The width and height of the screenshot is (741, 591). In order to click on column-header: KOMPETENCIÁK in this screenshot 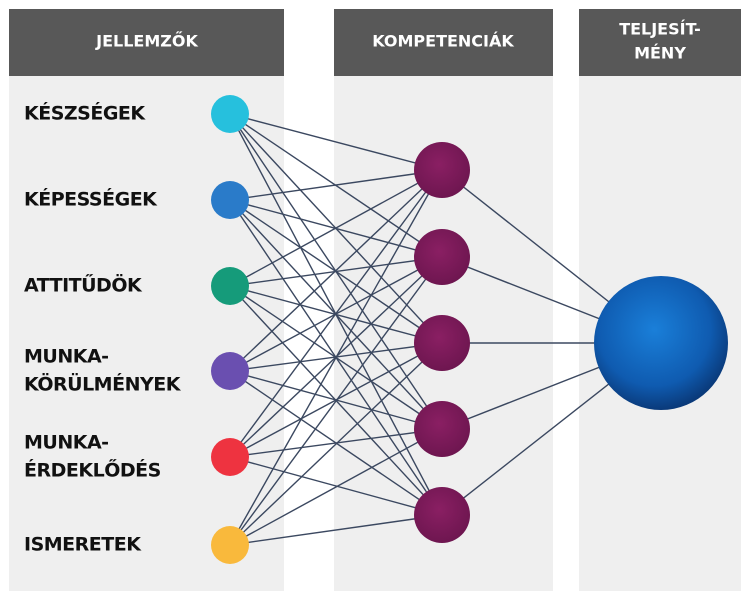, I will do `click(443, 41)`.